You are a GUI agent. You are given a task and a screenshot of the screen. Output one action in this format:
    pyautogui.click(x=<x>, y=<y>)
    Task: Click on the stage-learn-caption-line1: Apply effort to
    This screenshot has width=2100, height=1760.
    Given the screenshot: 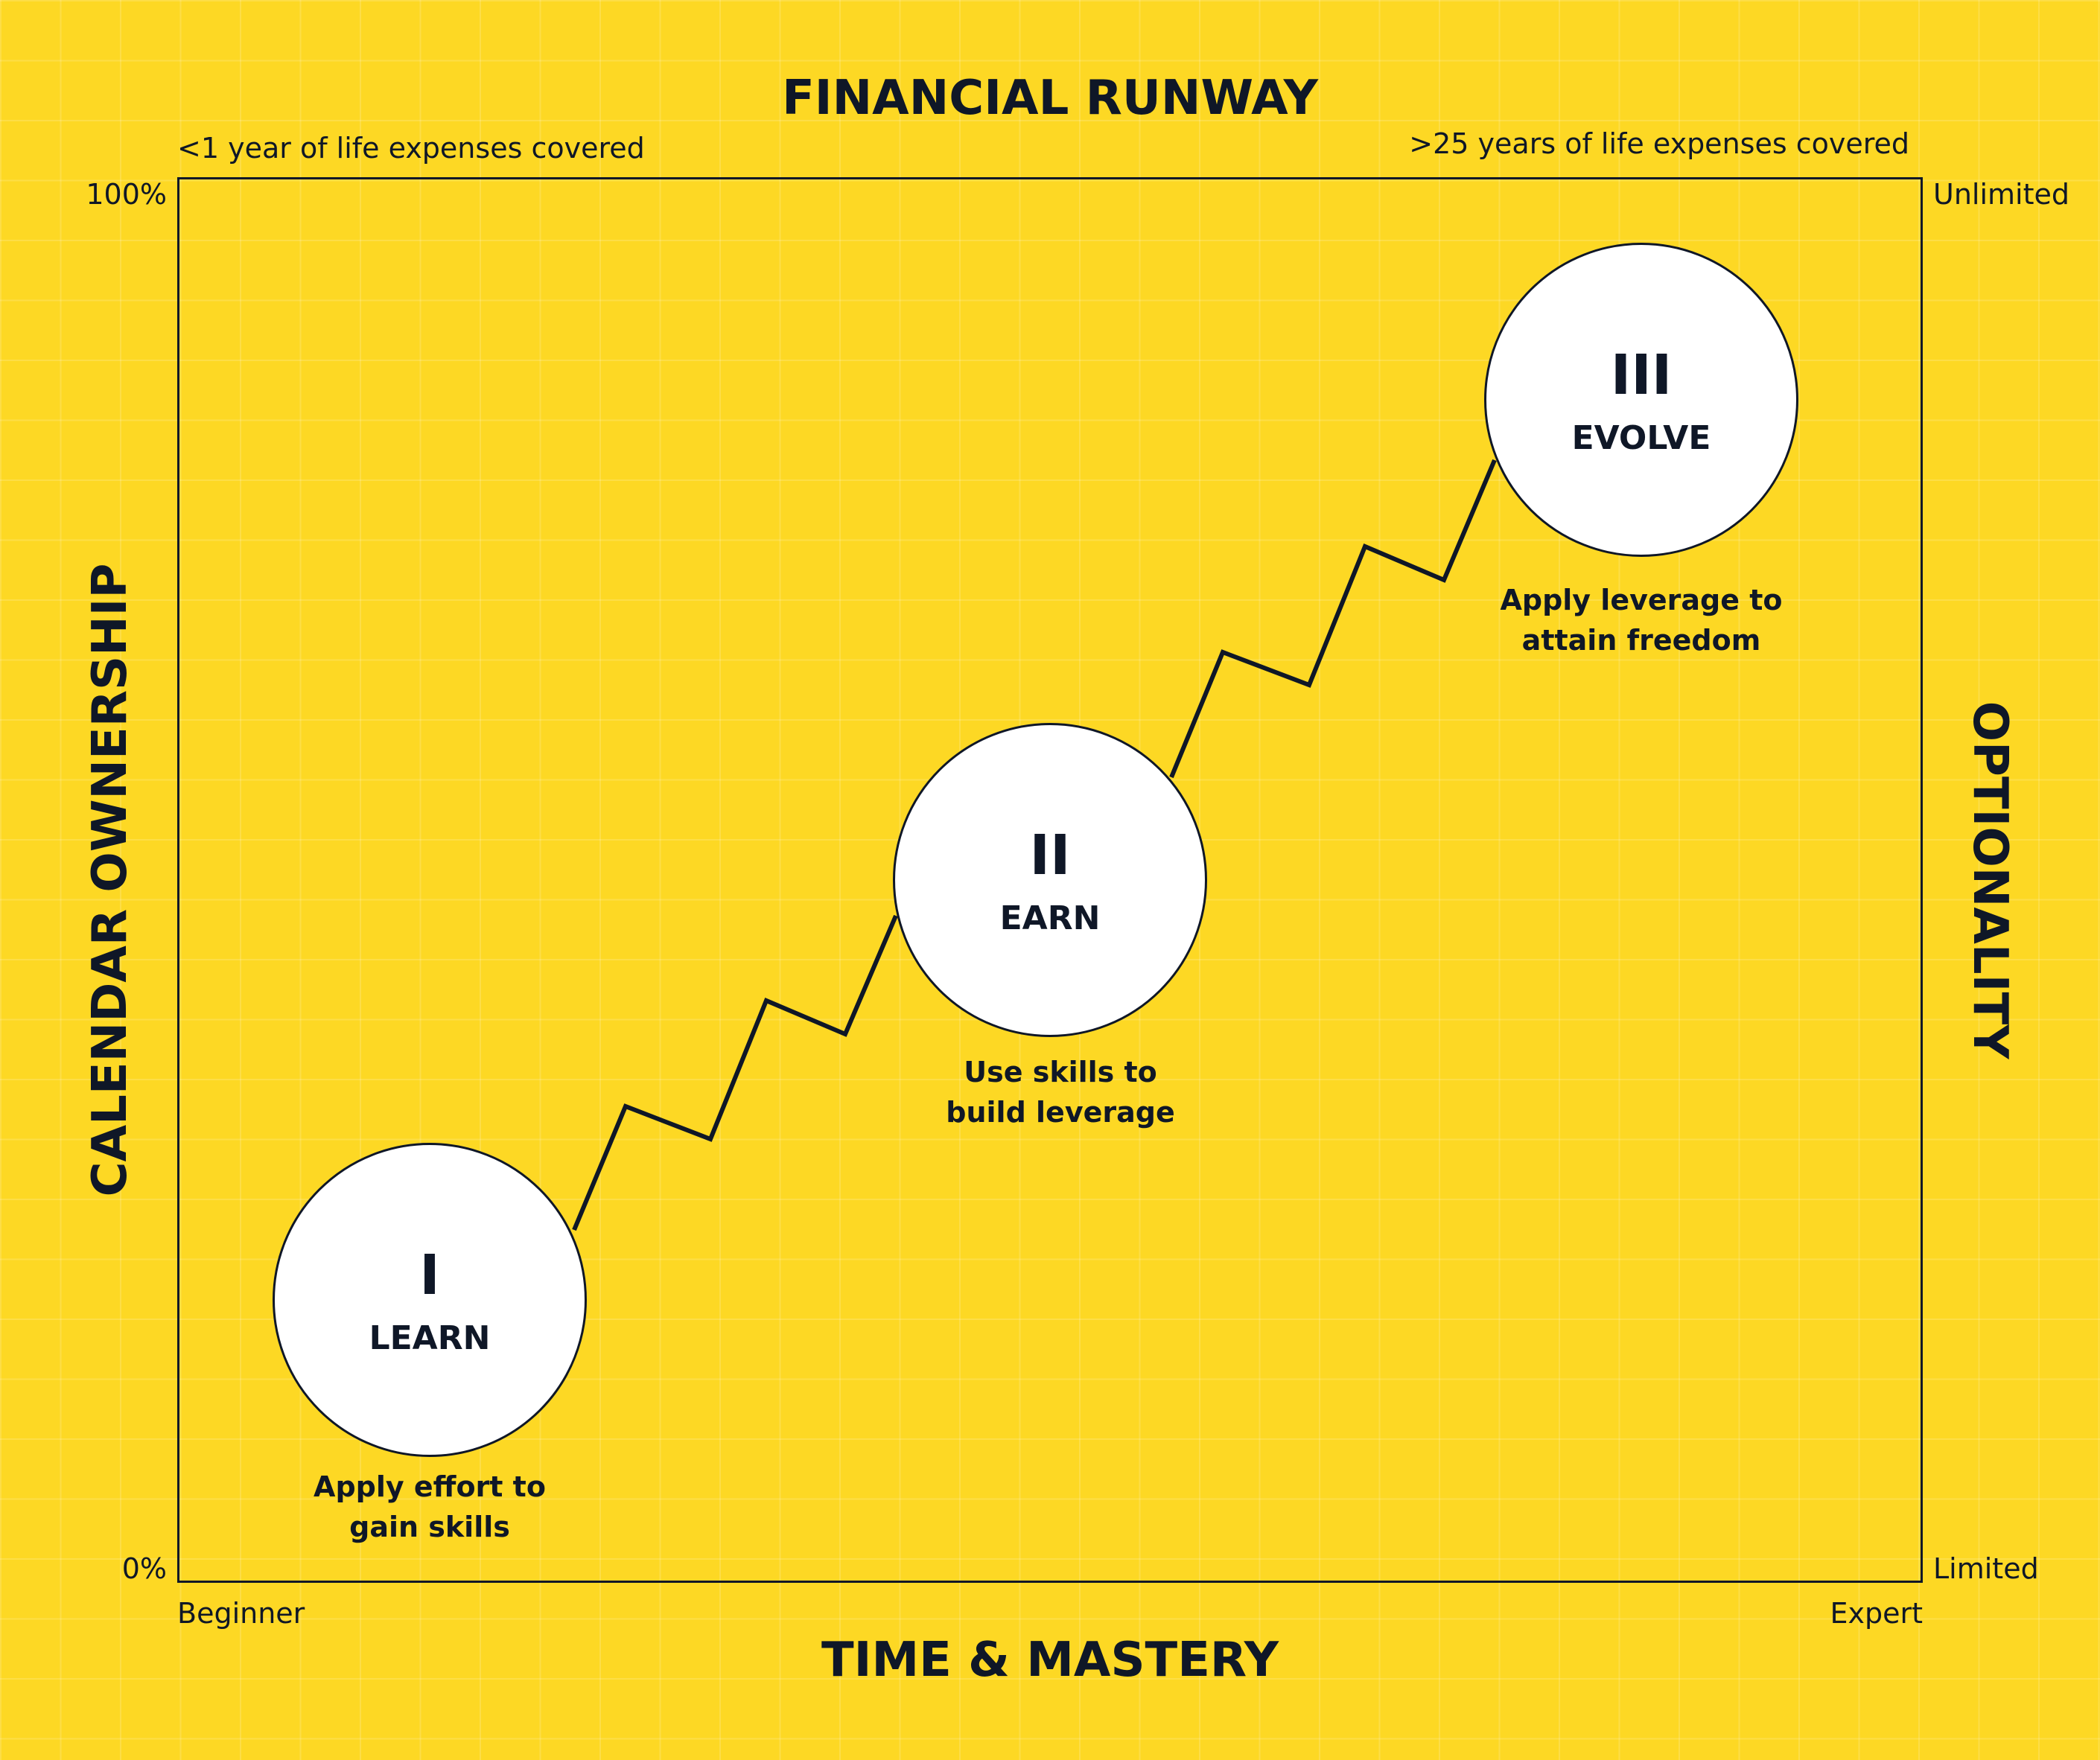 What is the action you would take?
    pyautogui.click(x=430, y=1487)
    